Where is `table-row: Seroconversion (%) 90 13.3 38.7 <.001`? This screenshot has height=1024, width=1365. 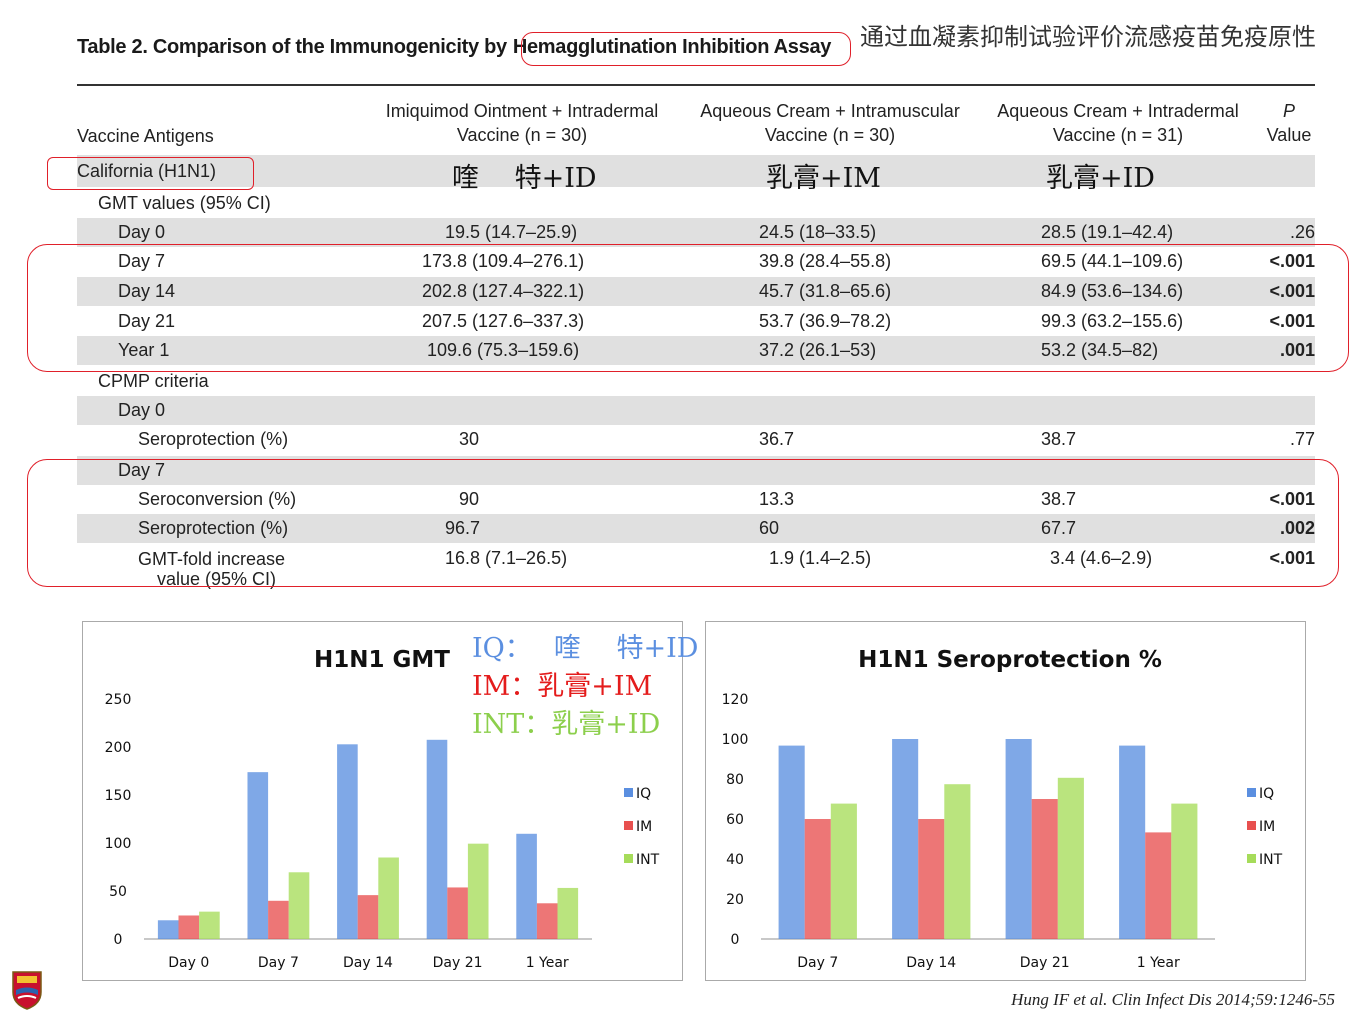
table-row: Seroconversion (%) 90 13.3 38.7 <.001 is located at coordinates (696, 499).